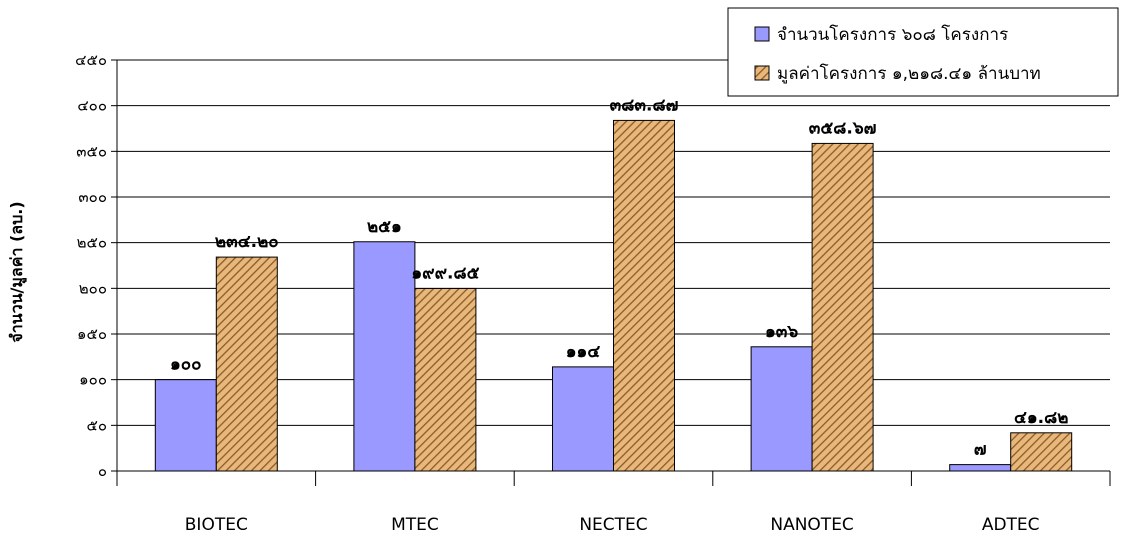  What do you see at coordinates (781, 332) in the screenshot?
I see `data-label-count: ๑๓๖` at bounding box center [781, 332].